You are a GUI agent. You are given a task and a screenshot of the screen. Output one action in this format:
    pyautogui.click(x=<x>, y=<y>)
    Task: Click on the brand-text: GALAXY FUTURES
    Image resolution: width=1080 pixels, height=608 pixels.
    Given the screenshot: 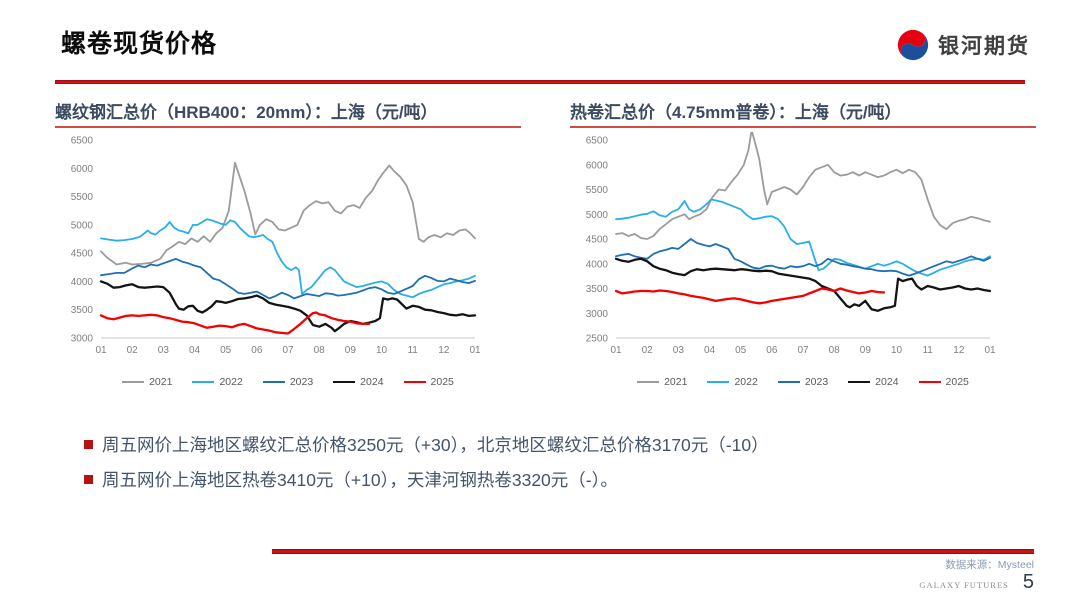 What is the action you would take?
    pyautogui.click(x=964, y=585)
    